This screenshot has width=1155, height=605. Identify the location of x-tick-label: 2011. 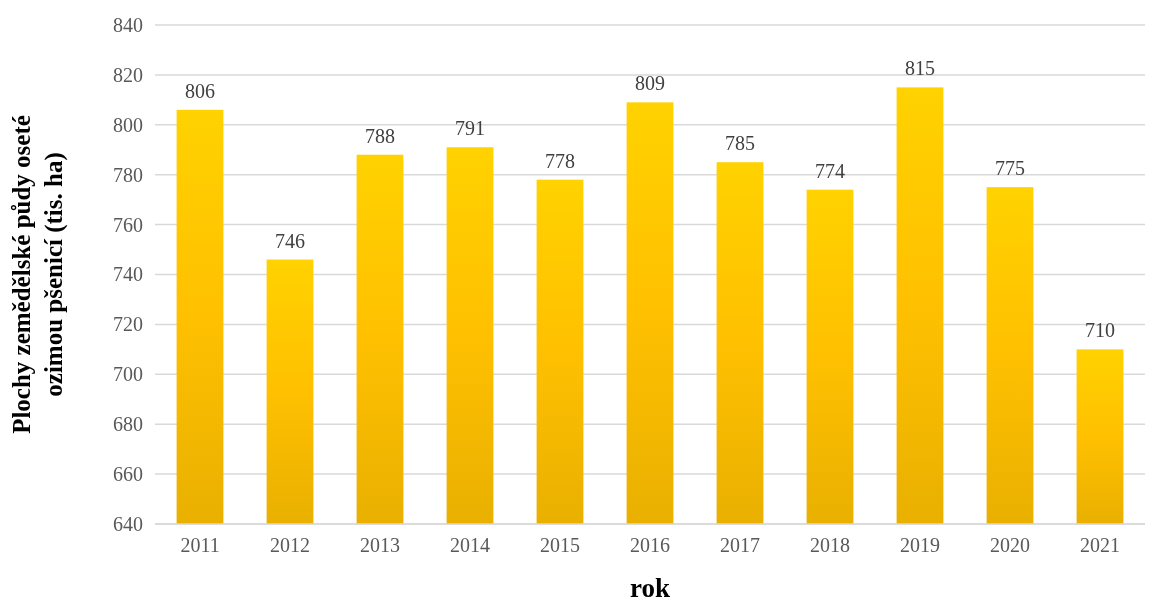
(200, 545).